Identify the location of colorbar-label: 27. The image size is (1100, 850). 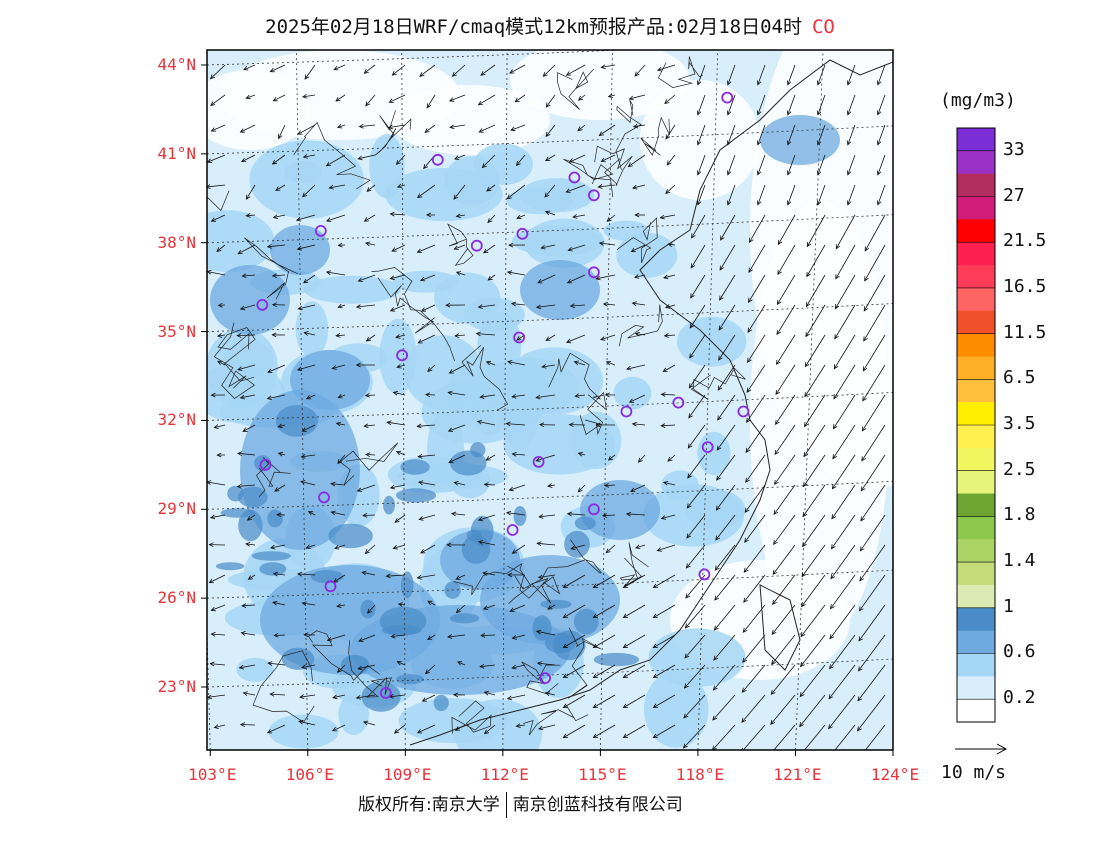
(1014, 195).